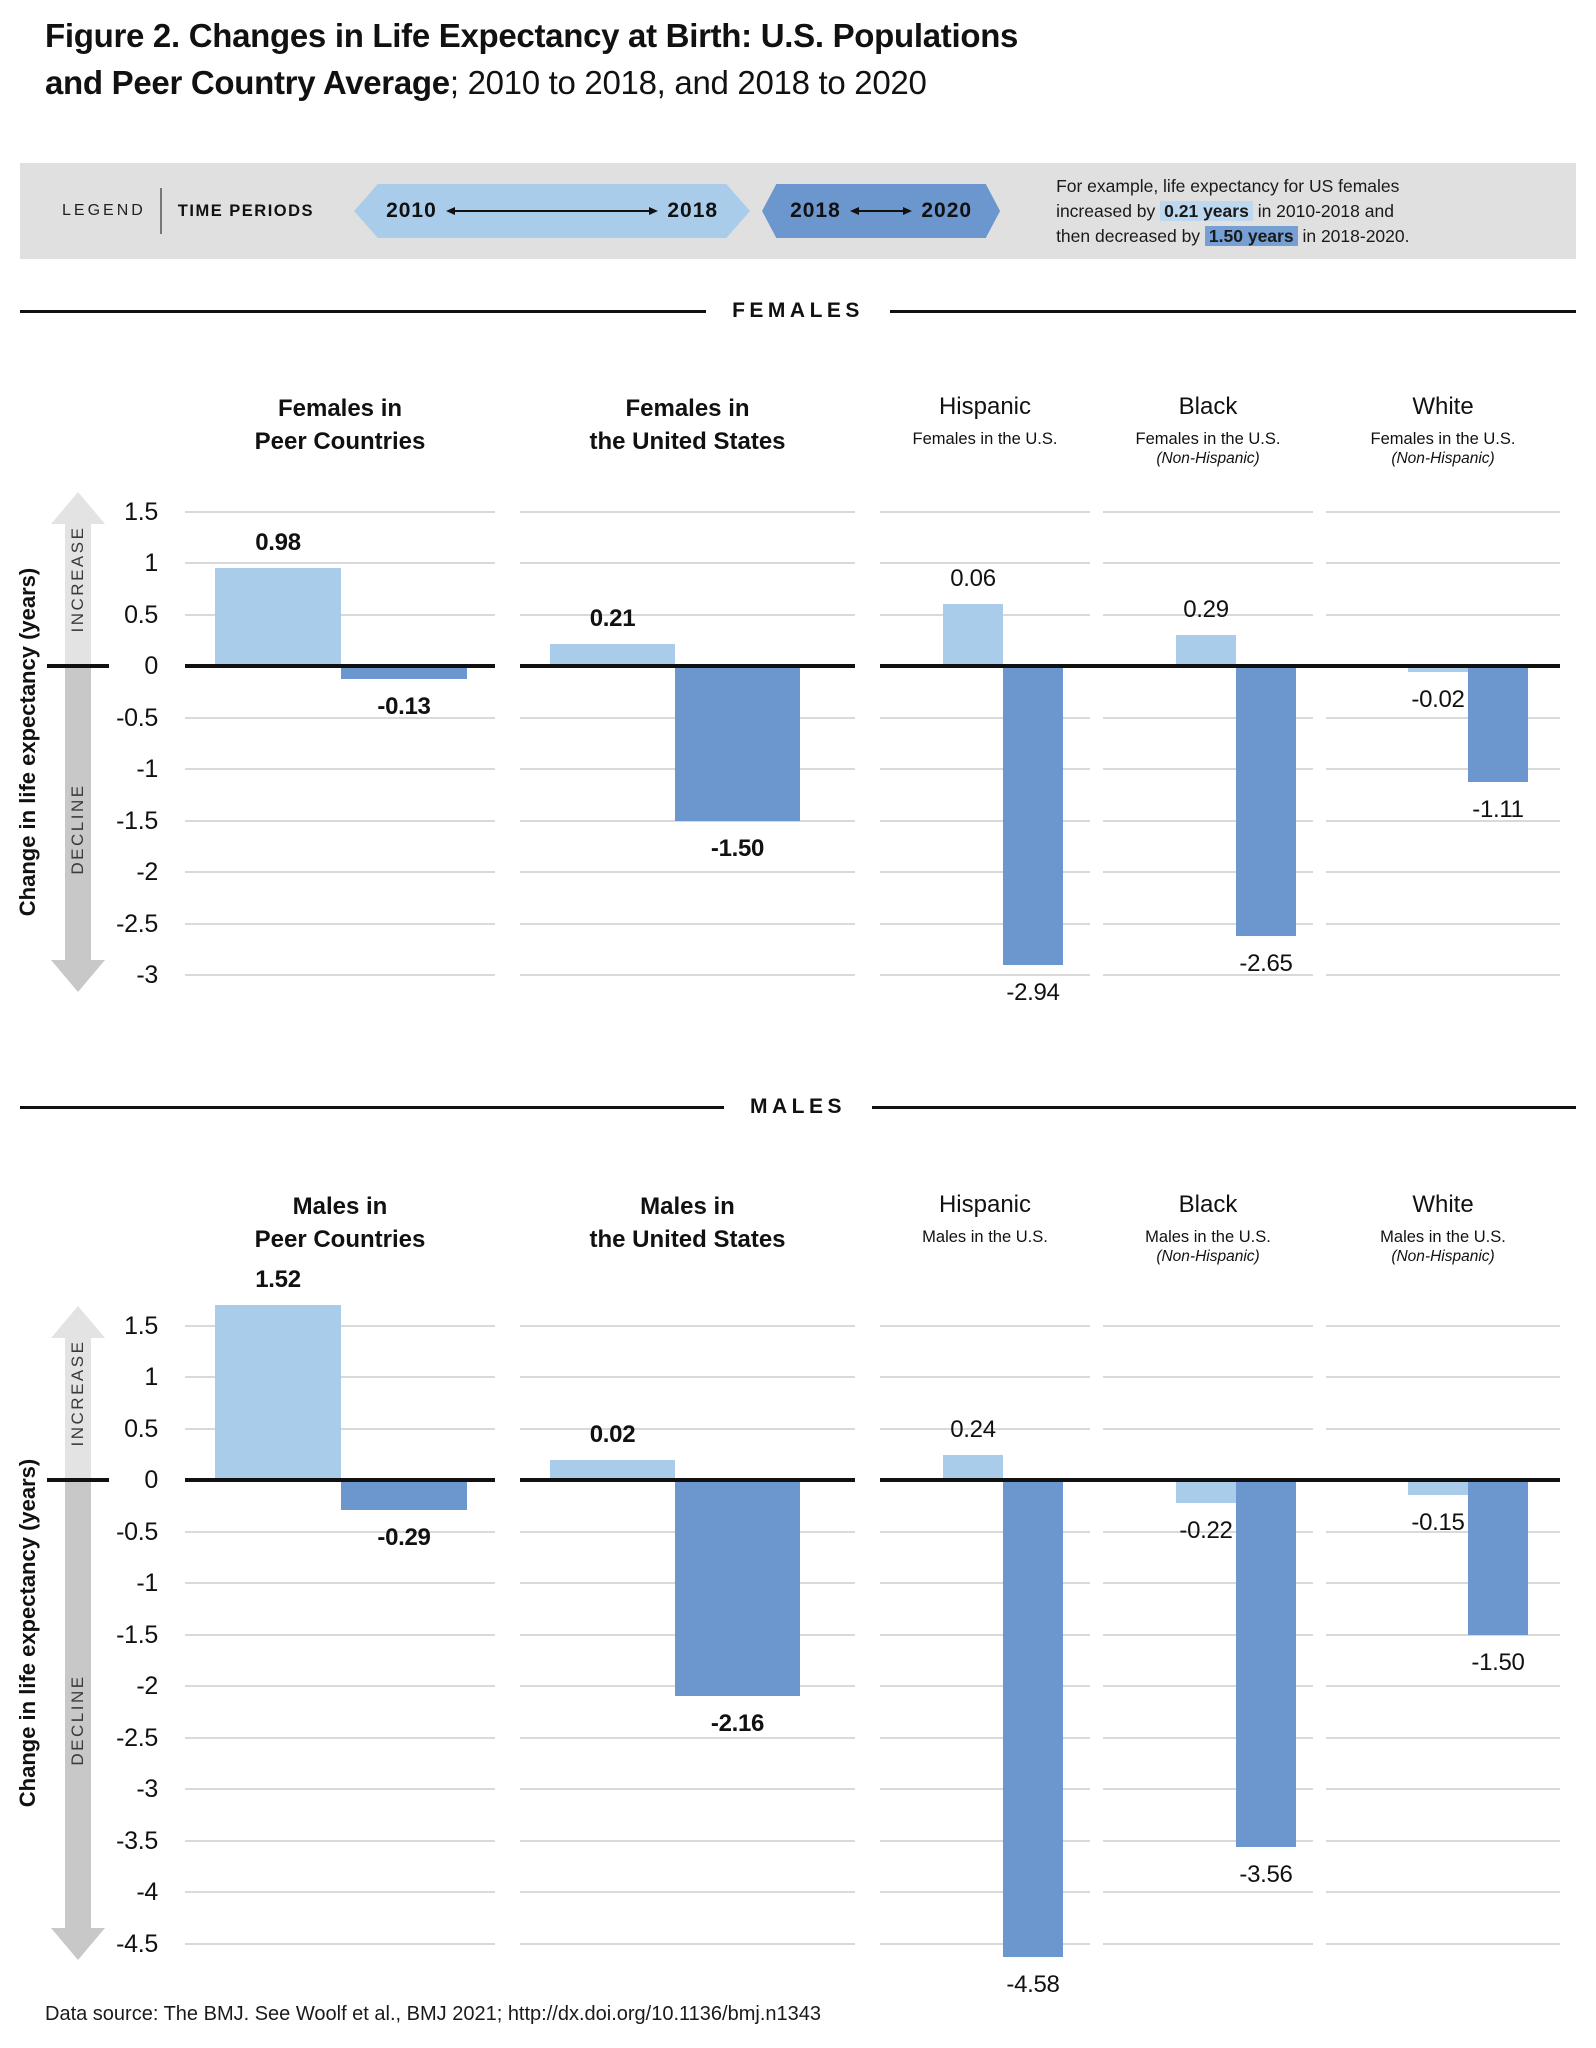  I want to click on males-hispanic-bar-2010-2018, so click(973, 1467).